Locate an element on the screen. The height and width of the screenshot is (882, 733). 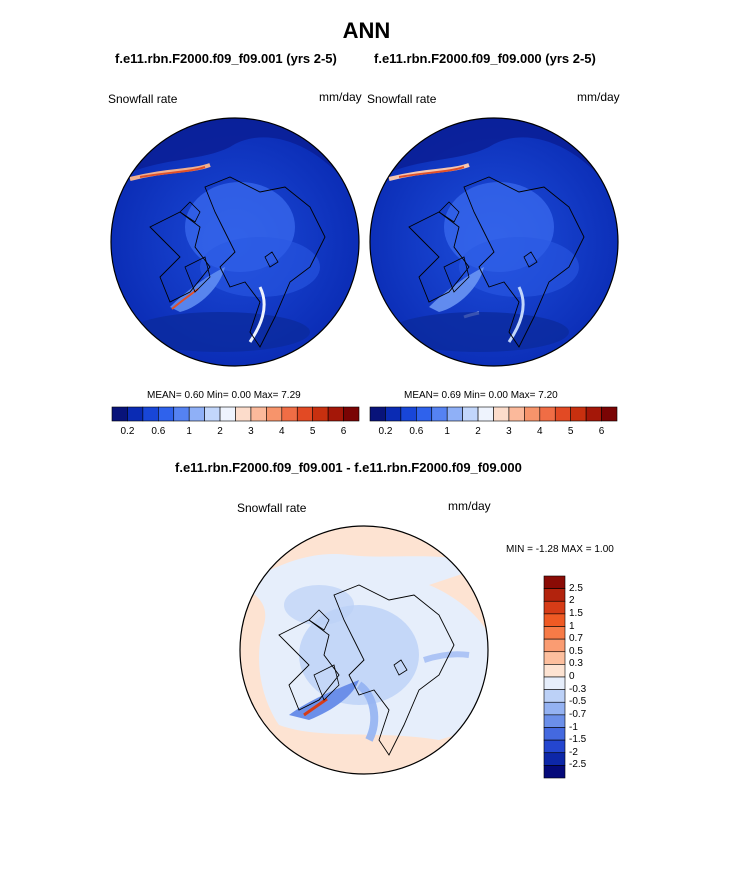
colorbar-tick-label: -1 is located at coordinates (573, 727).